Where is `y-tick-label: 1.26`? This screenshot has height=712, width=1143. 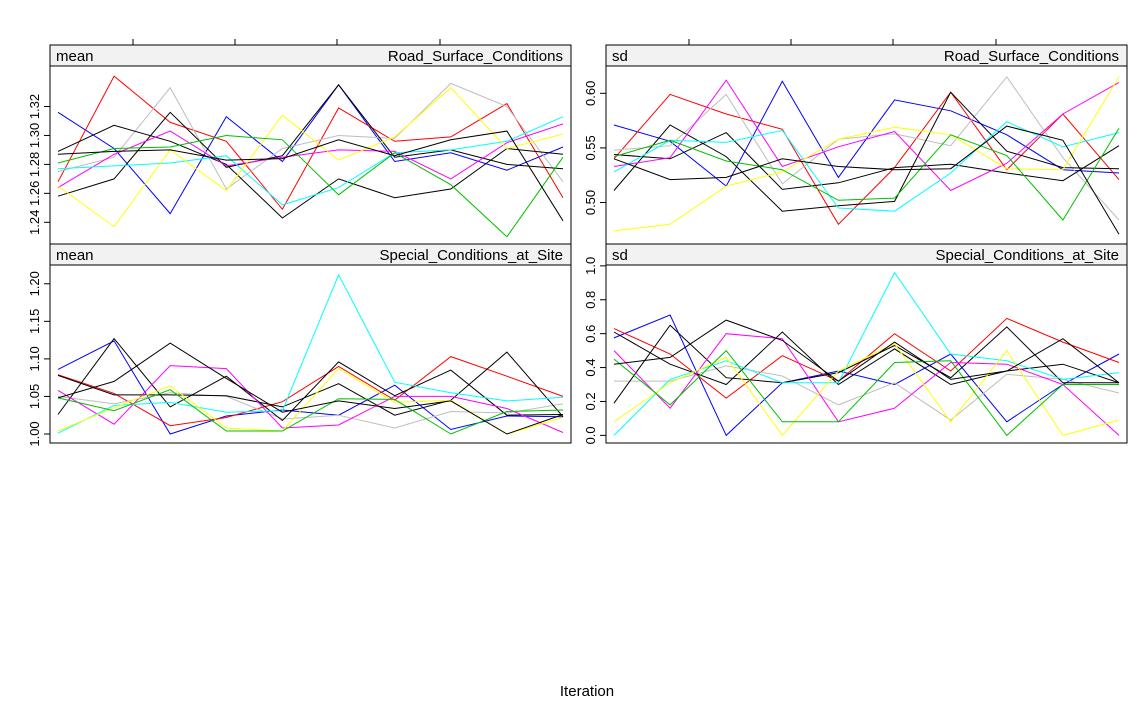
y-tick-label: 1.26 is located at coordinates (34, 193).